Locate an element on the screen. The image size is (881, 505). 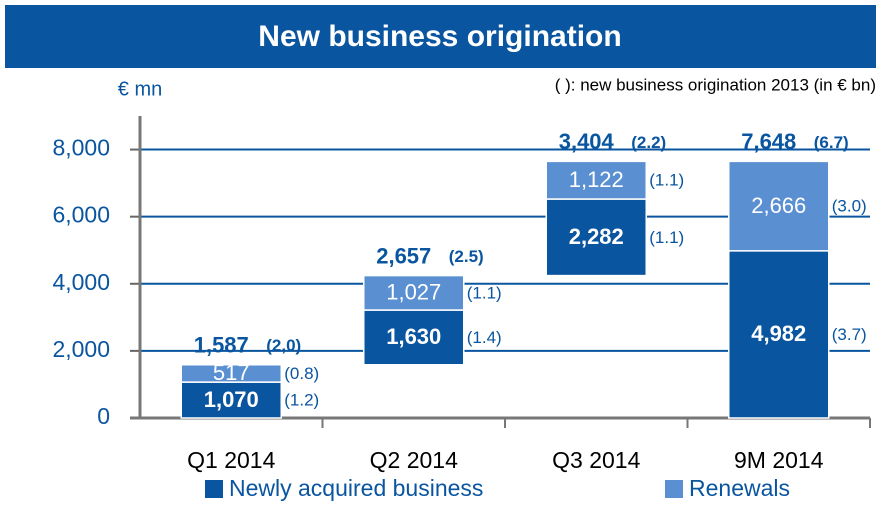
total-label: 2,657 is located at coordinates (403, 255).